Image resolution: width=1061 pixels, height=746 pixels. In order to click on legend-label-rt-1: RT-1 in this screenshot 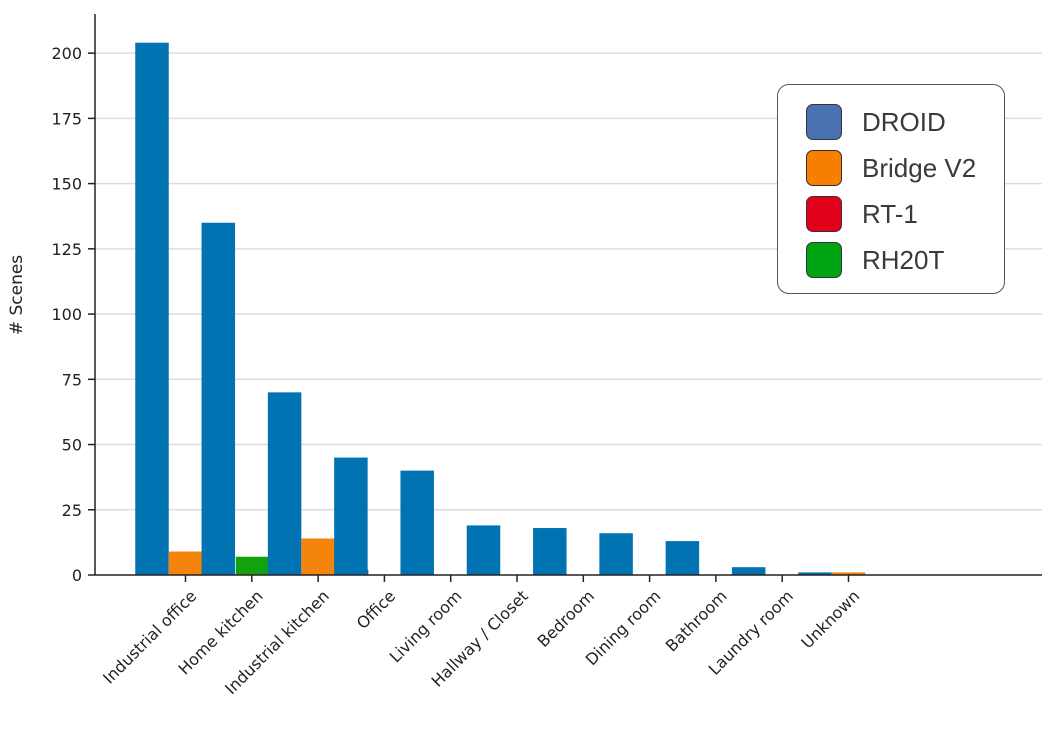, I will do `click(890, 213)`.